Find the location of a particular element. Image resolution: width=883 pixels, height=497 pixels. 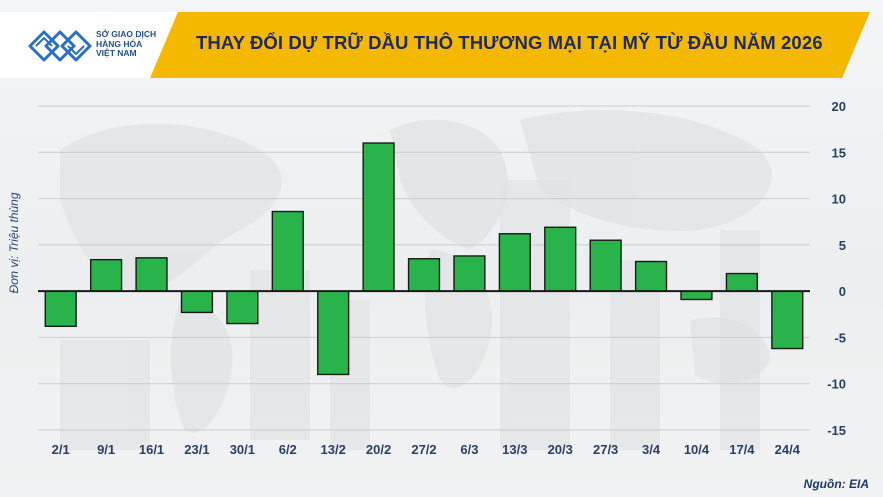

y-tick-label: 15 is located at coordinates (839, 152).